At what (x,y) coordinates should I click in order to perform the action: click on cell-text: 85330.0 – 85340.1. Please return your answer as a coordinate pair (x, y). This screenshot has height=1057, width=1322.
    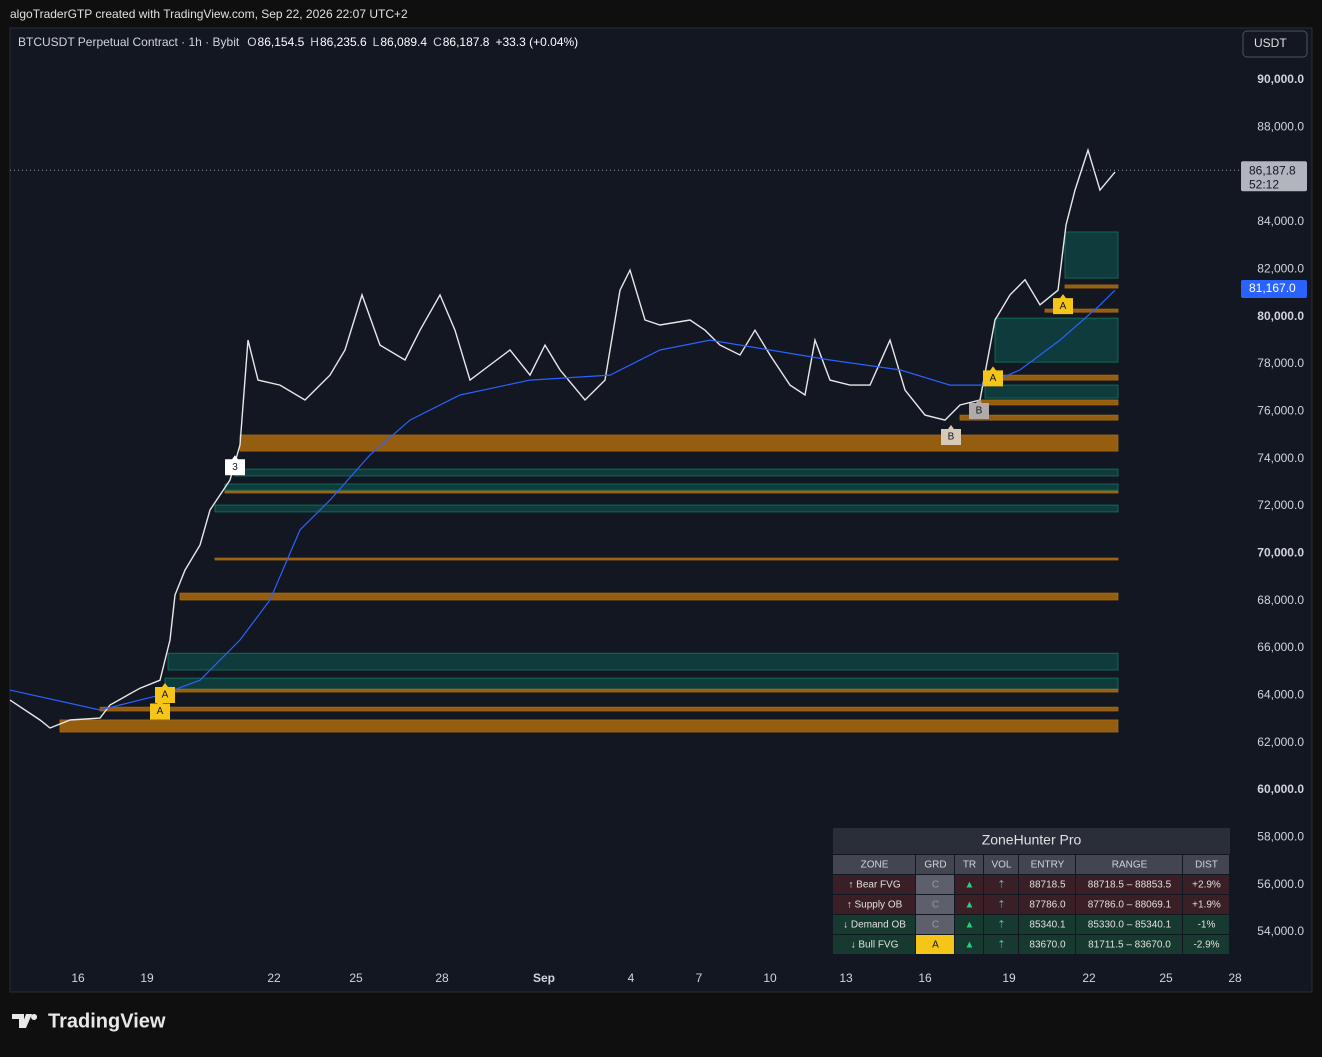
    Looking at the image, I should click on (1130, 925).